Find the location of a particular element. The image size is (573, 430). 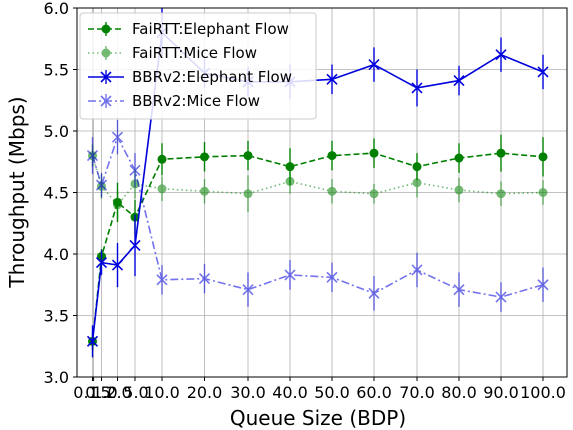

legend-label: FaiRTT:Elephant Flow is located at coordinates (210, 29).